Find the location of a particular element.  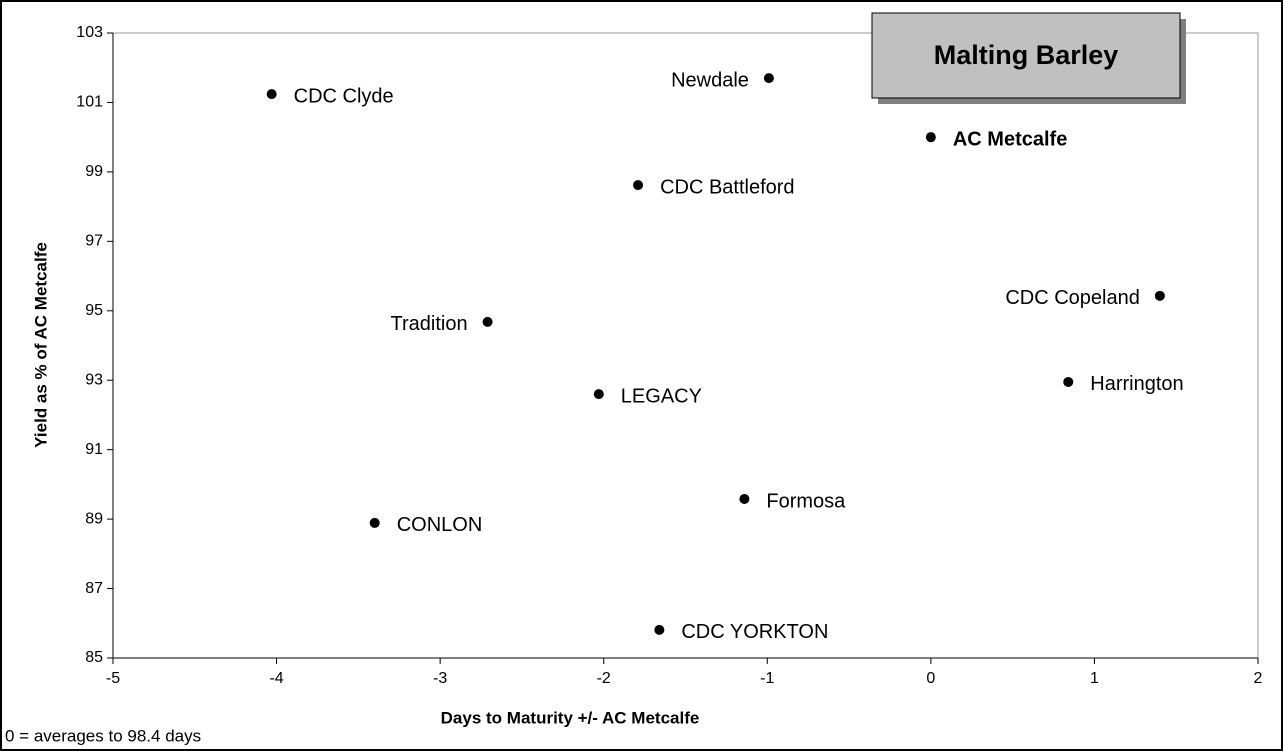

y-tick-label: 89 is located at coordinates (94, 518).